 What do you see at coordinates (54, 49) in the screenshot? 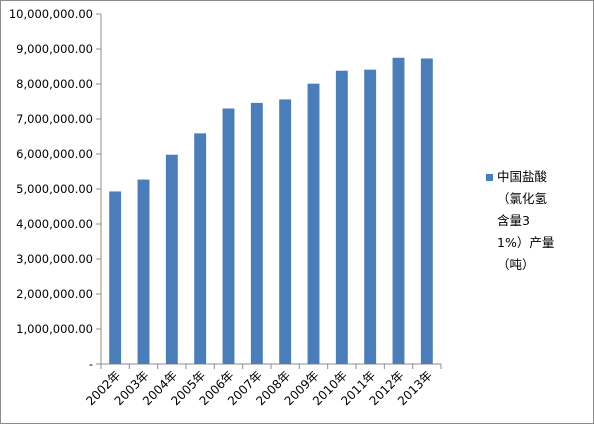
I see `y-tick-label: 9,000,000.00` at bounding box center [54, 49].